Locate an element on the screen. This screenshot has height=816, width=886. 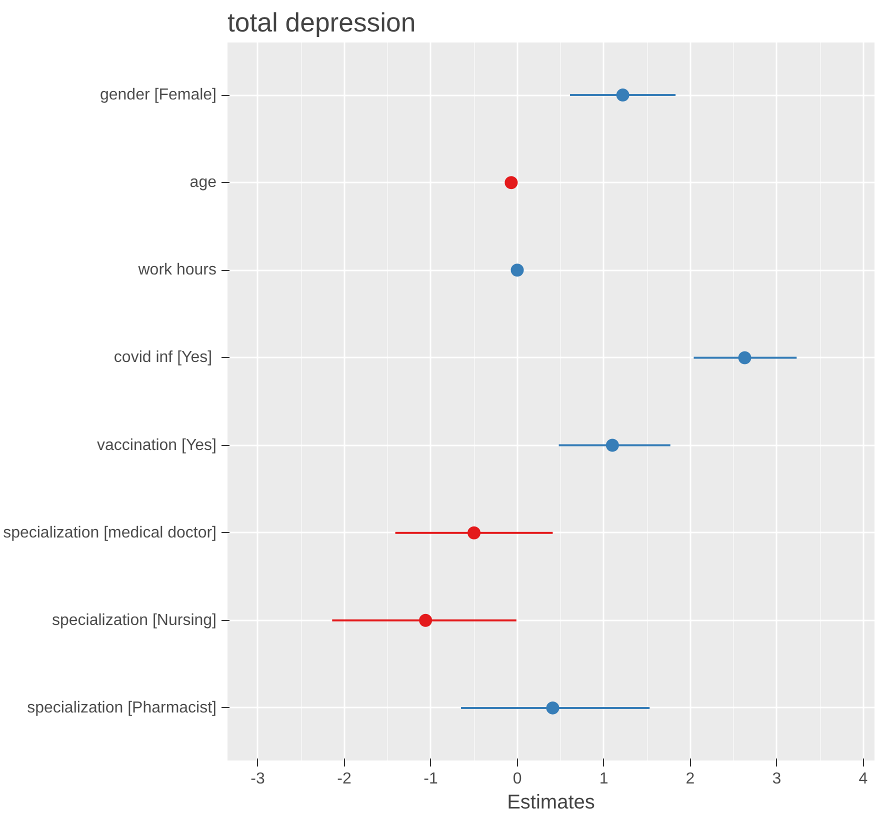
y-tick-label: gender [Female] is located at coordinates (158, 95).